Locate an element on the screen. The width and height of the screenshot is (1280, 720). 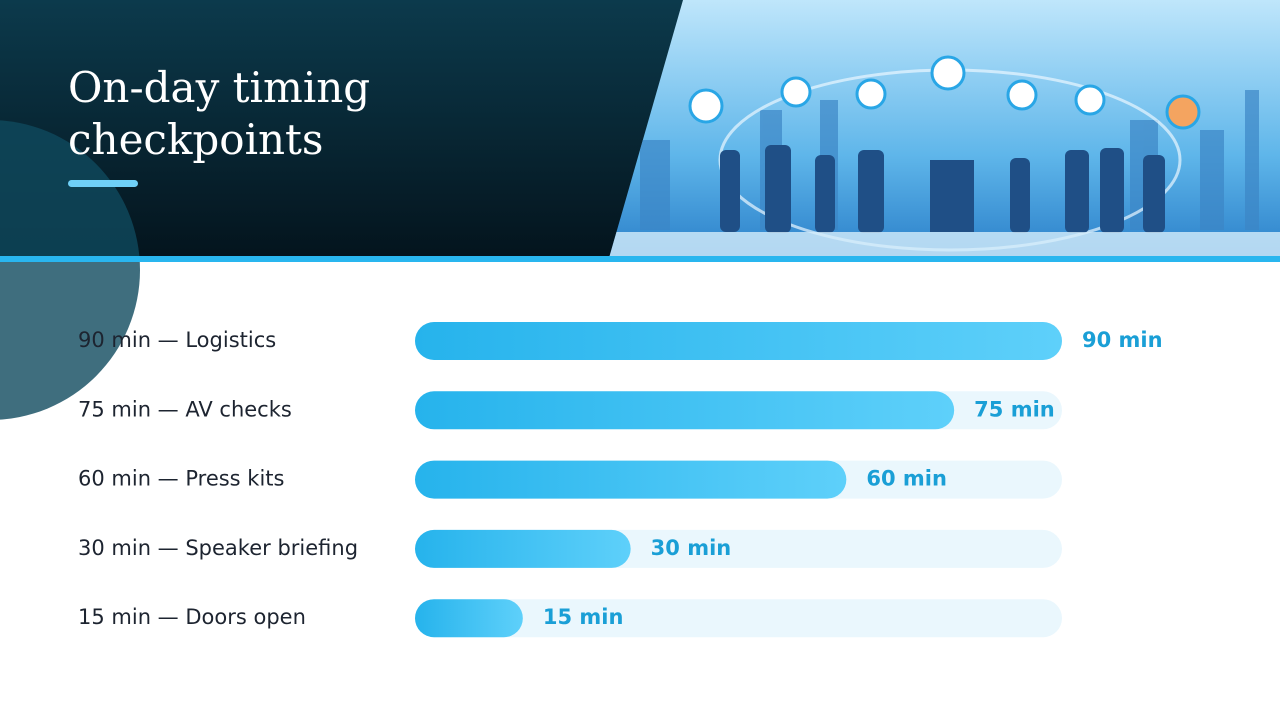
title-line: On-day timing is located at coordinates (219, 87).